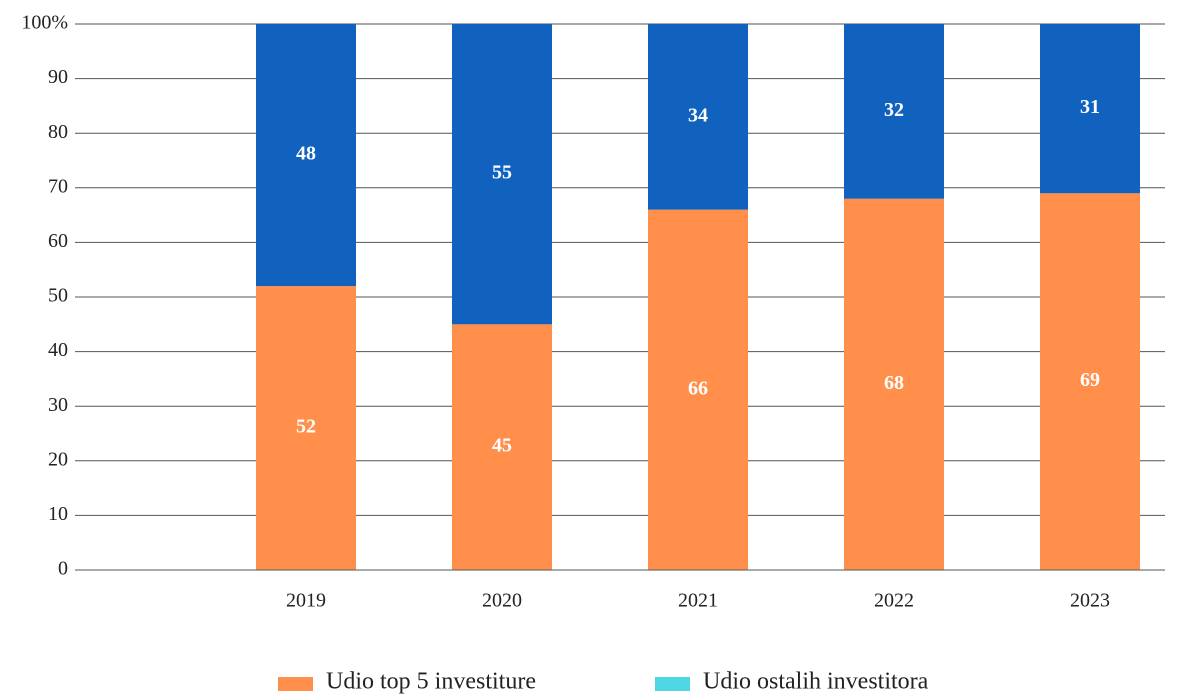 The width and height of the screenshot is (1191, 696). I want to click on x-tick-label: 2019, so click(306, 601).